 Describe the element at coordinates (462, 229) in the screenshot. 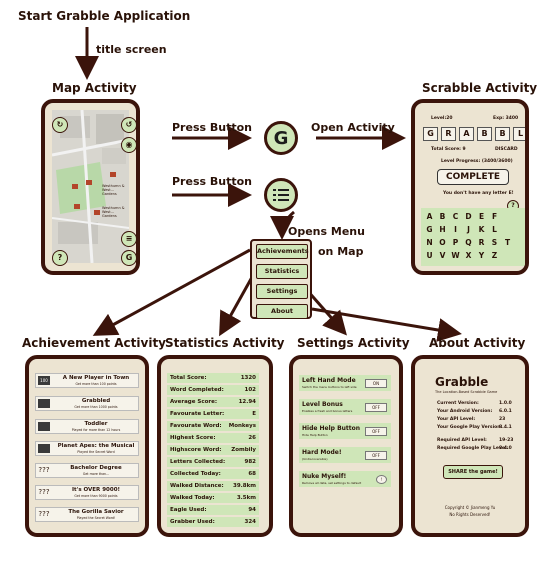

I see `keyboard-row: G H I J K L` at that location.